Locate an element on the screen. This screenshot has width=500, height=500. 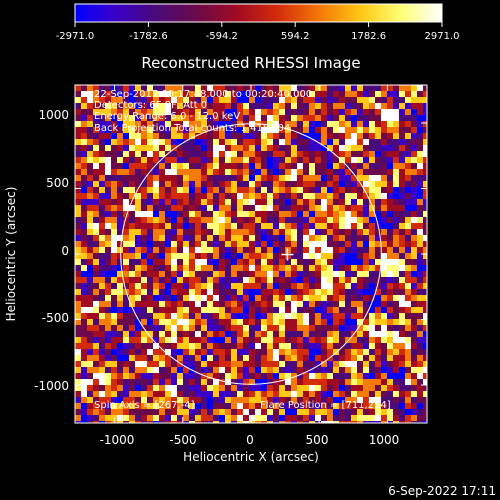
x-tick-label: 500 is located at coordinates (317, 440).